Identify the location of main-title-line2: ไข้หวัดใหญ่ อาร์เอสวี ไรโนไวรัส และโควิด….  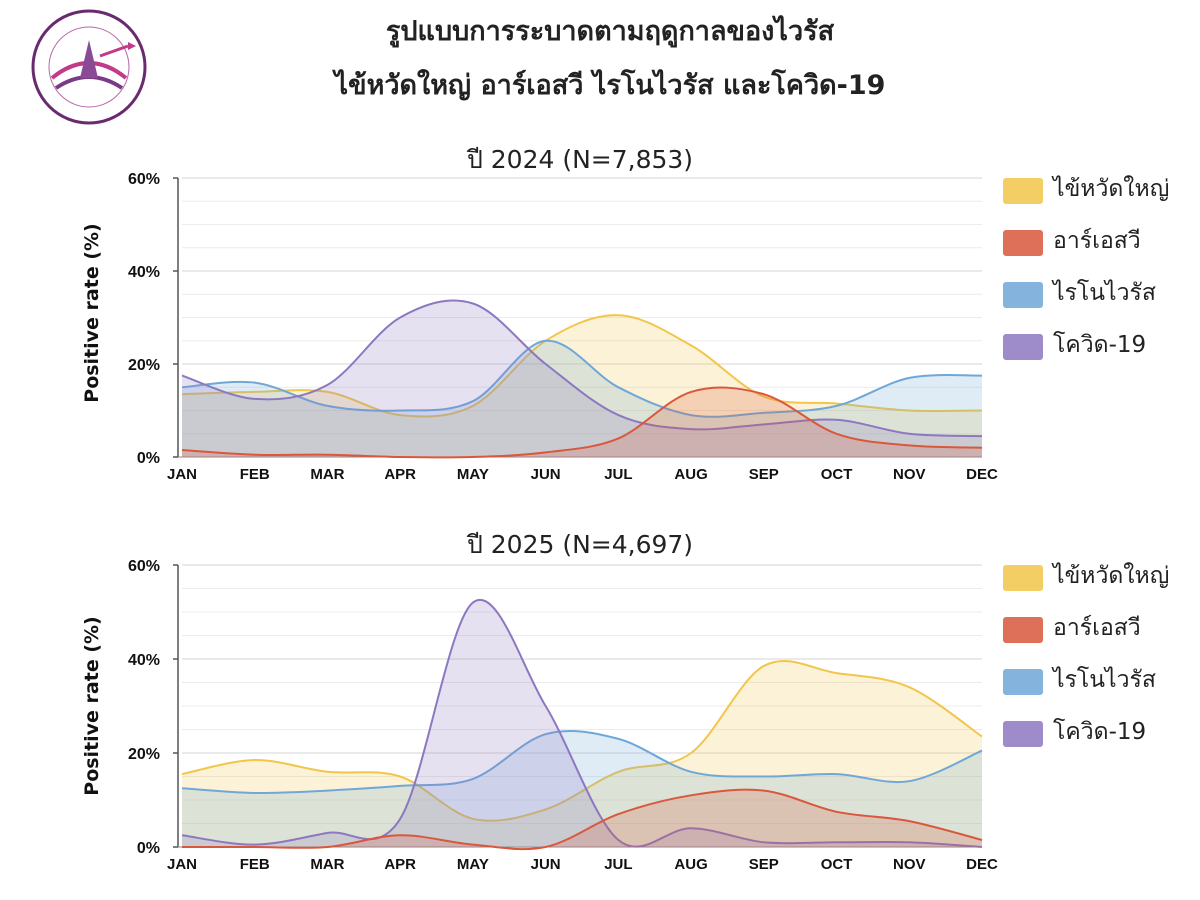
(610, 85).